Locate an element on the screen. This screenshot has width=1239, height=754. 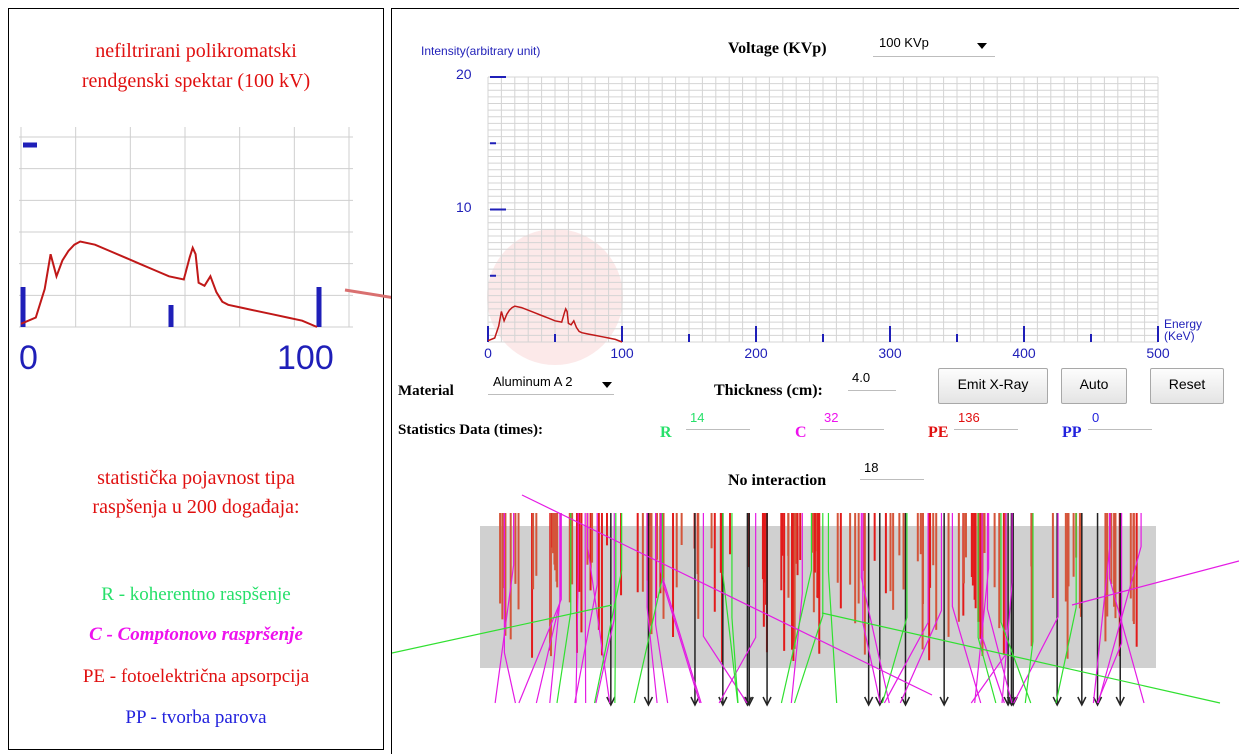
stats-caption-line2: raspšenja u 200 događaja: is located at coordinates (196, 507).